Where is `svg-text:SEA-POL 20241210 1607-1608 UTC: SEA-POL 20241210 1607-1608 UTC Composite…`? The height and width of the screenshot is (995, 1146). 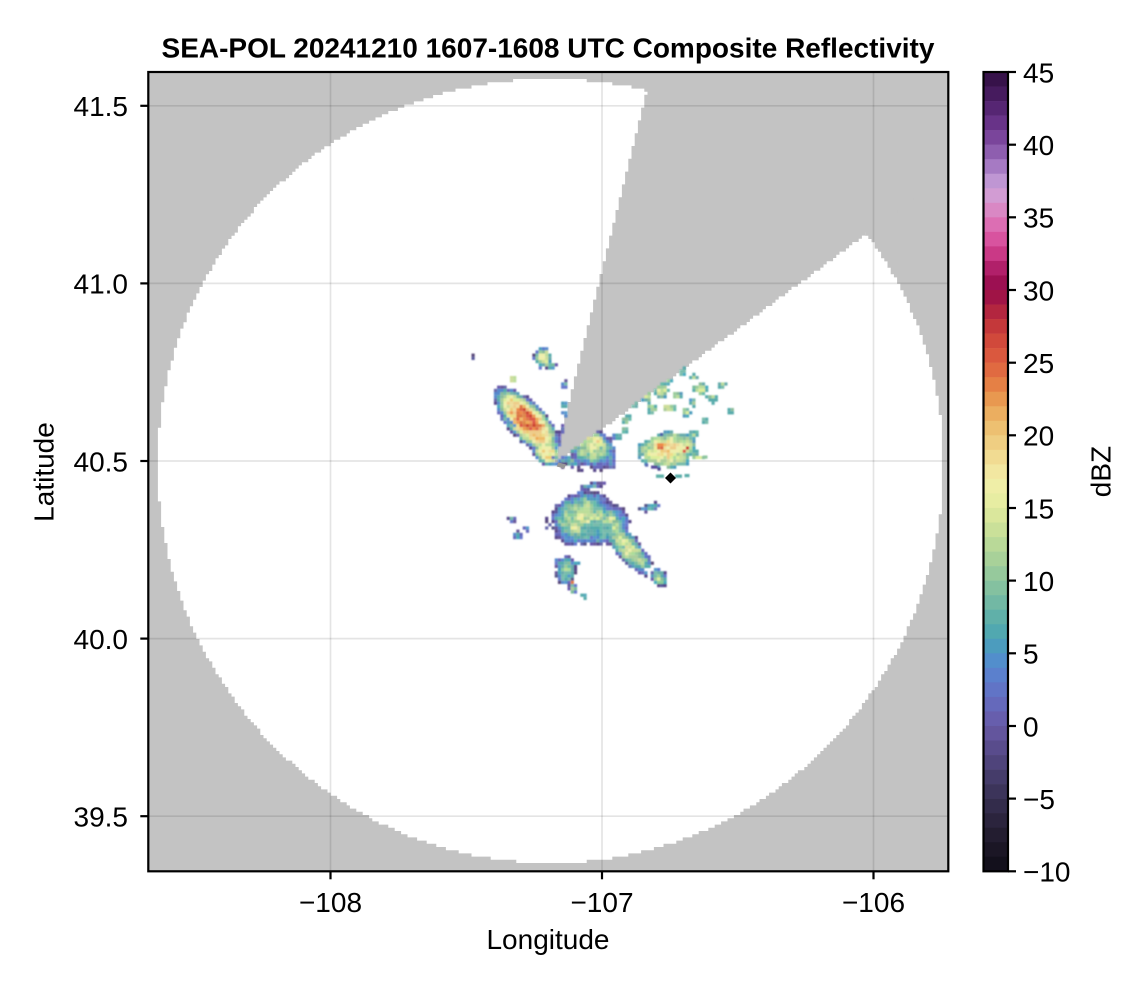
svg-text:SEA-POL 20241210 1607-1608 UTC: SEA-POL 20241210 1607-1608 UTC Composite… is located at coordinates (548, 47).